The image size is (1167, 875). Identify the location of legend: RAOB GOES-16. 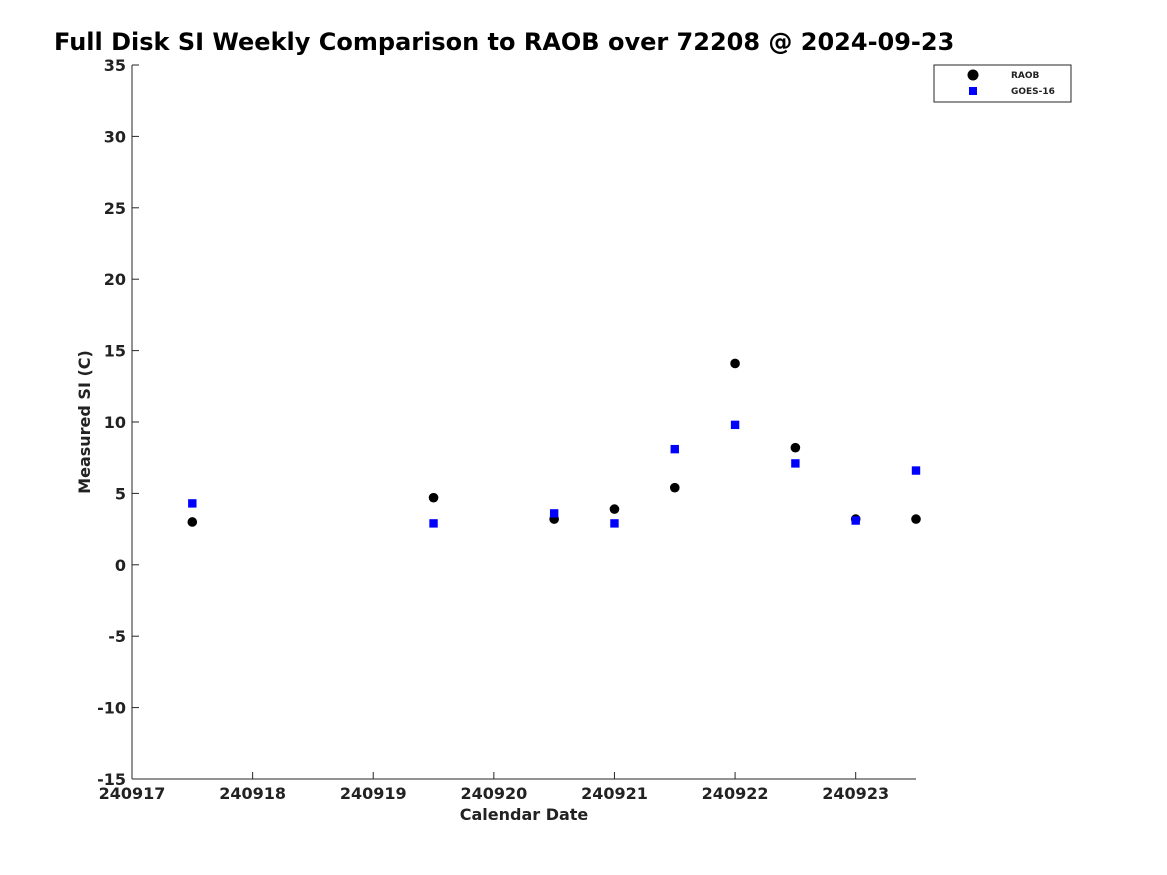
(1002, 83).